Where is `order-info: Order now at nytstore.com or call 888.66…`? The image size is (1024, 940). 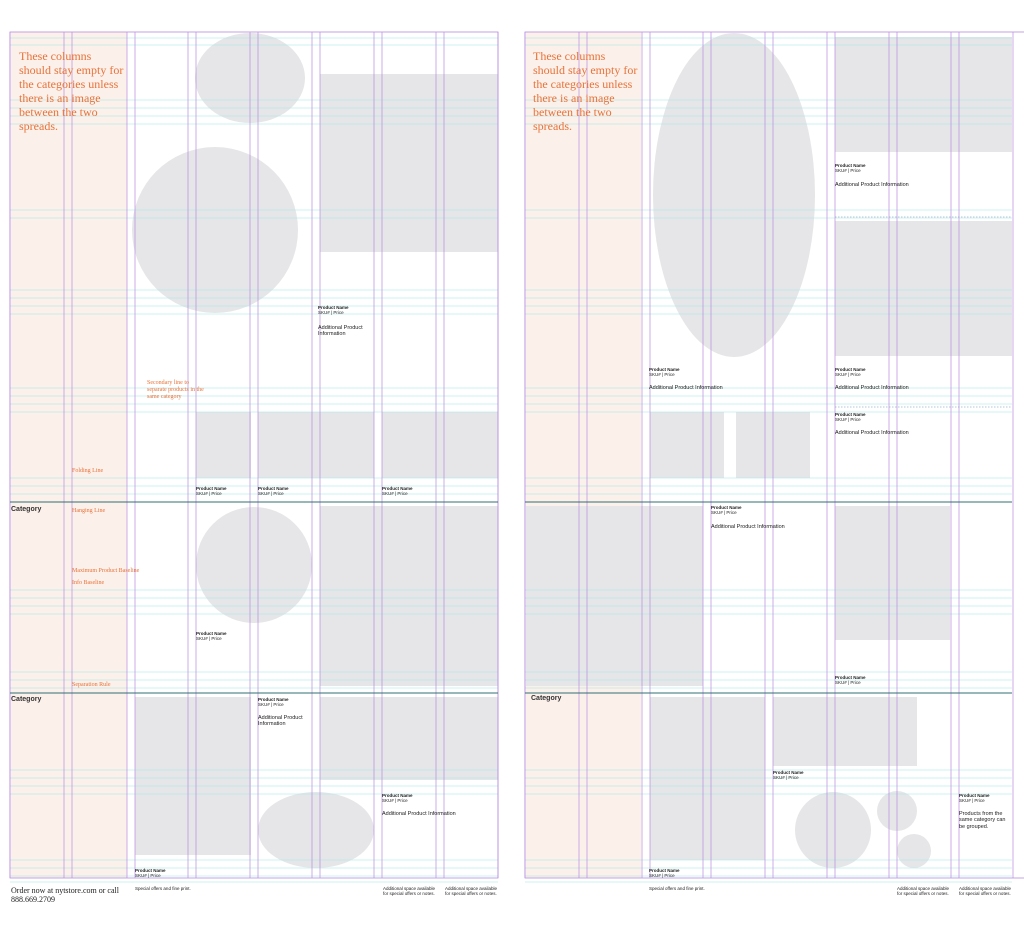
order-info: Order now at nytstore.com or call 888.66… is located at coordinates (65, 895).